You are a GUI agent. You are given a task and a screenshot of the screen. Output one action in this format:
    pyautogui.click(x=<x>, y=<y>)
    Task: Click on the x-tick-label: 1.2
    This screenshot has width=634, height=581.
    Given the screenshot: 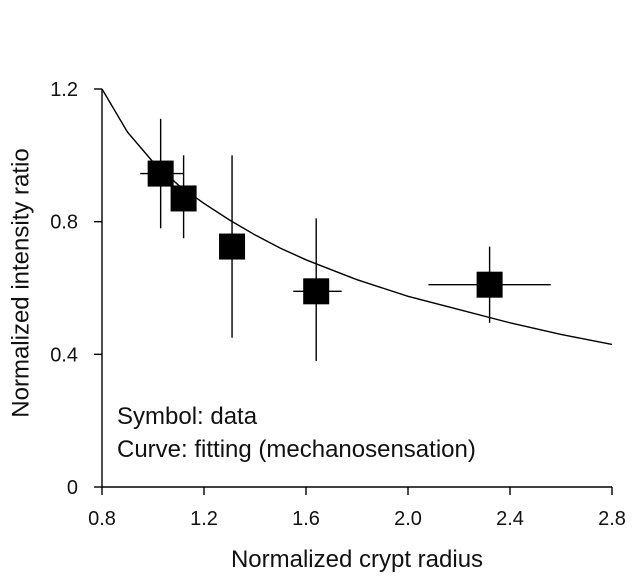 What is the action you would take?
    pyautogui.click(x=204, y=519)
    